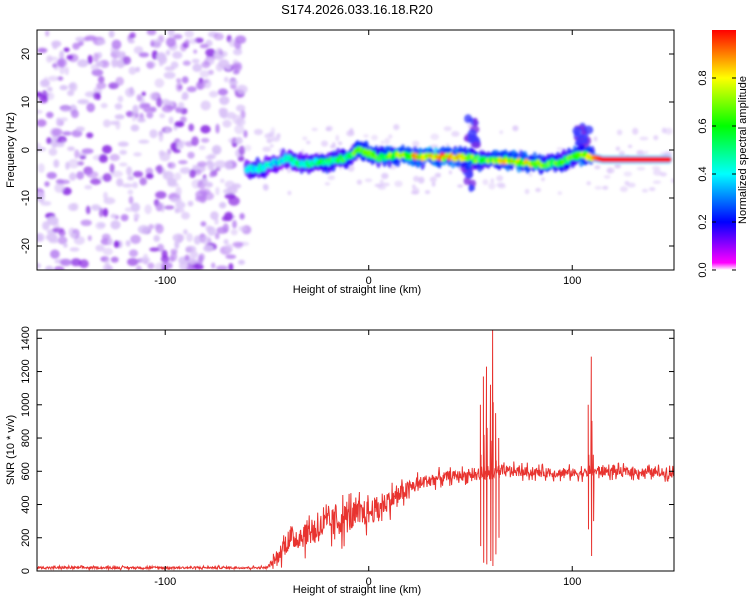  What do you see at coordinates (458, 160) in the screenshot?
I see `ridge` at bounding box center [458, 160].